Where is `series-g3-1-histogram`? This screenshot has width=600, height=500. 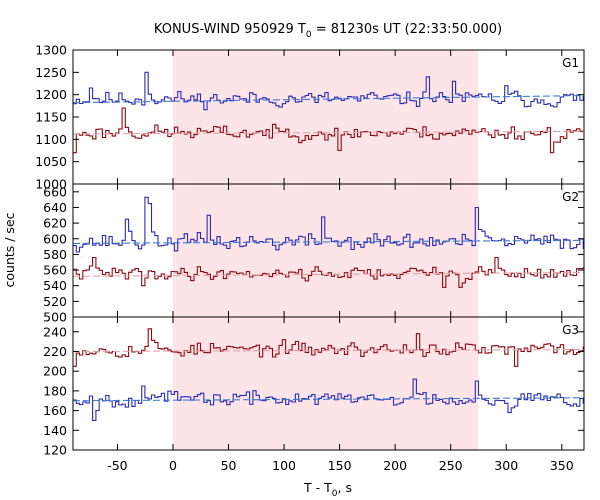 series-g3-1-histogram is located at coordinates (328, 399).